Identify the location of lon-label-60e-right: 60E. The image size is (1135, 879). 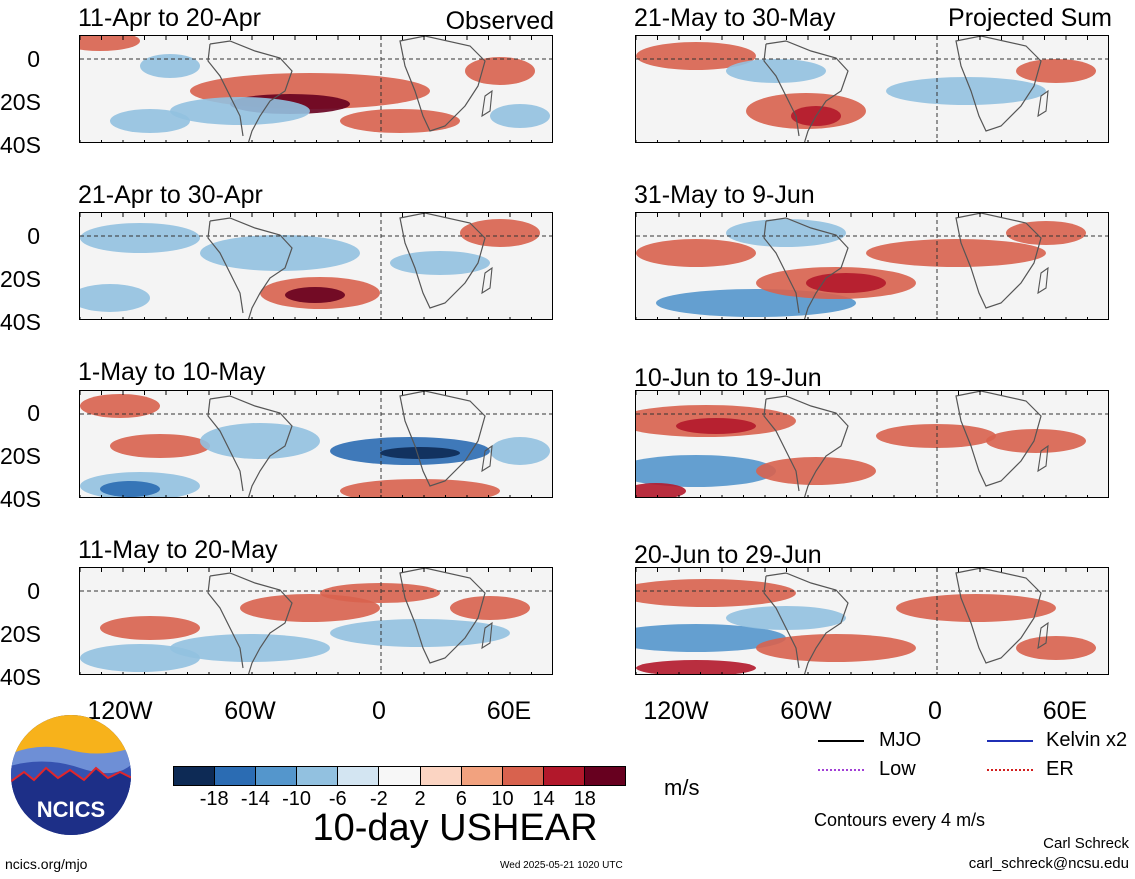
(1065, 711).